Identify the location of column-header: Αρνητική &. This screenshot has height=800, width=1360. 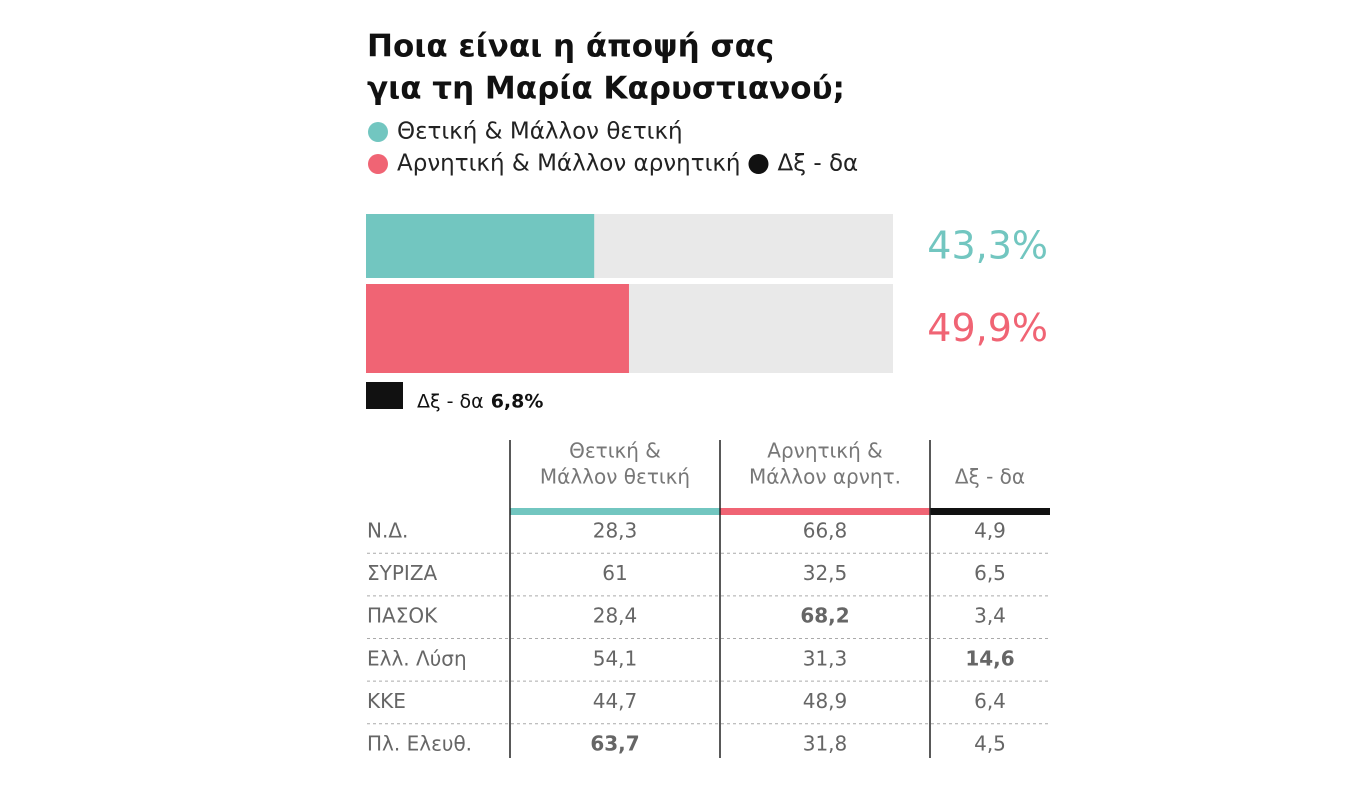
(824, 451).